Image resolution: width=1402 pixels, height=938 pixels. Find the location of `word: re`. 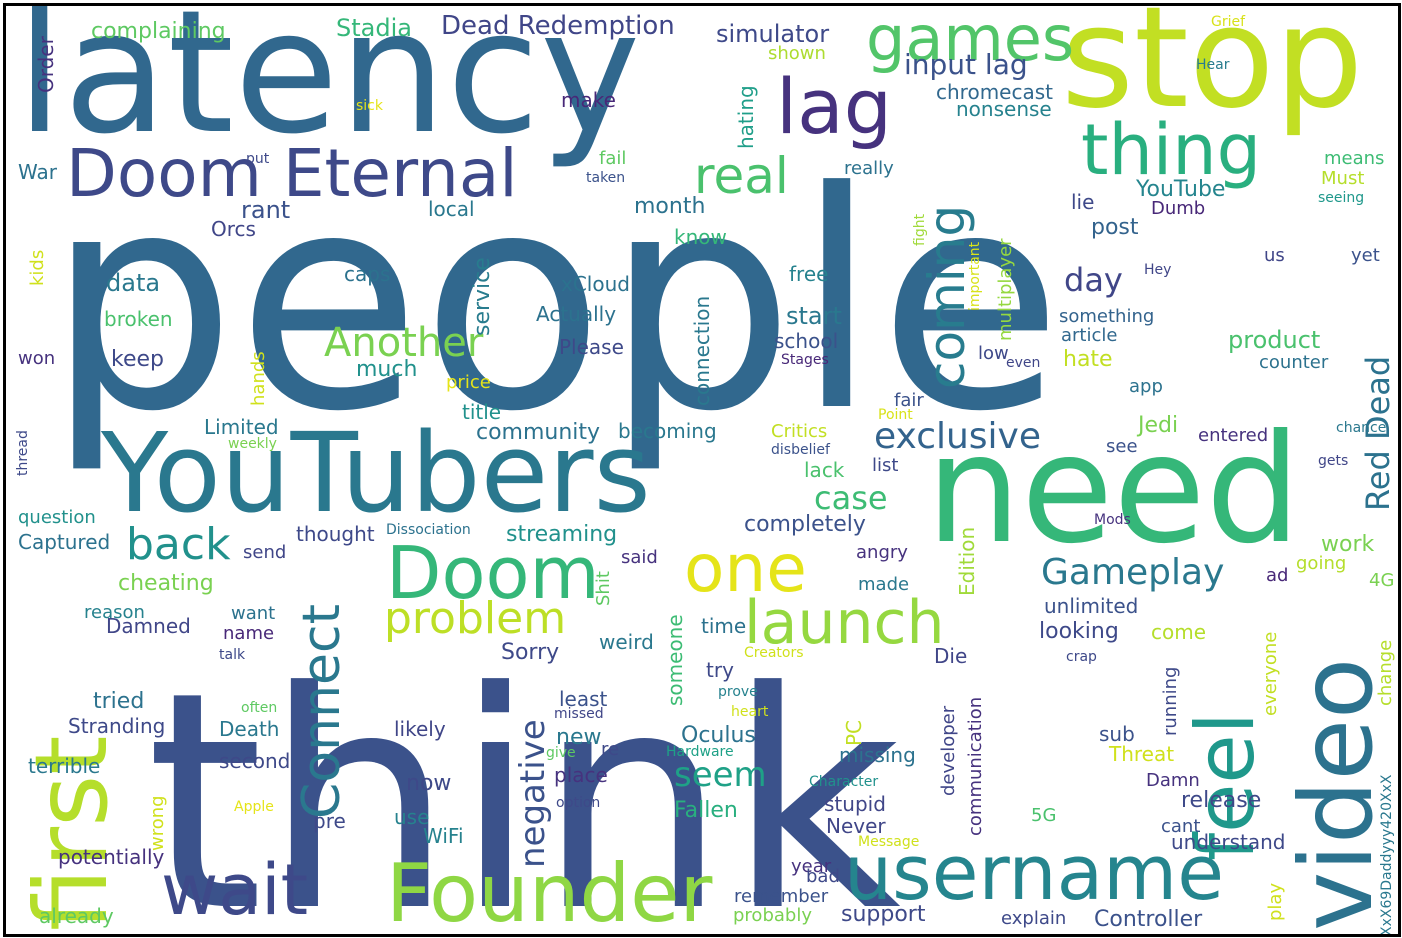

word: re is located at coordinates (610, 749).